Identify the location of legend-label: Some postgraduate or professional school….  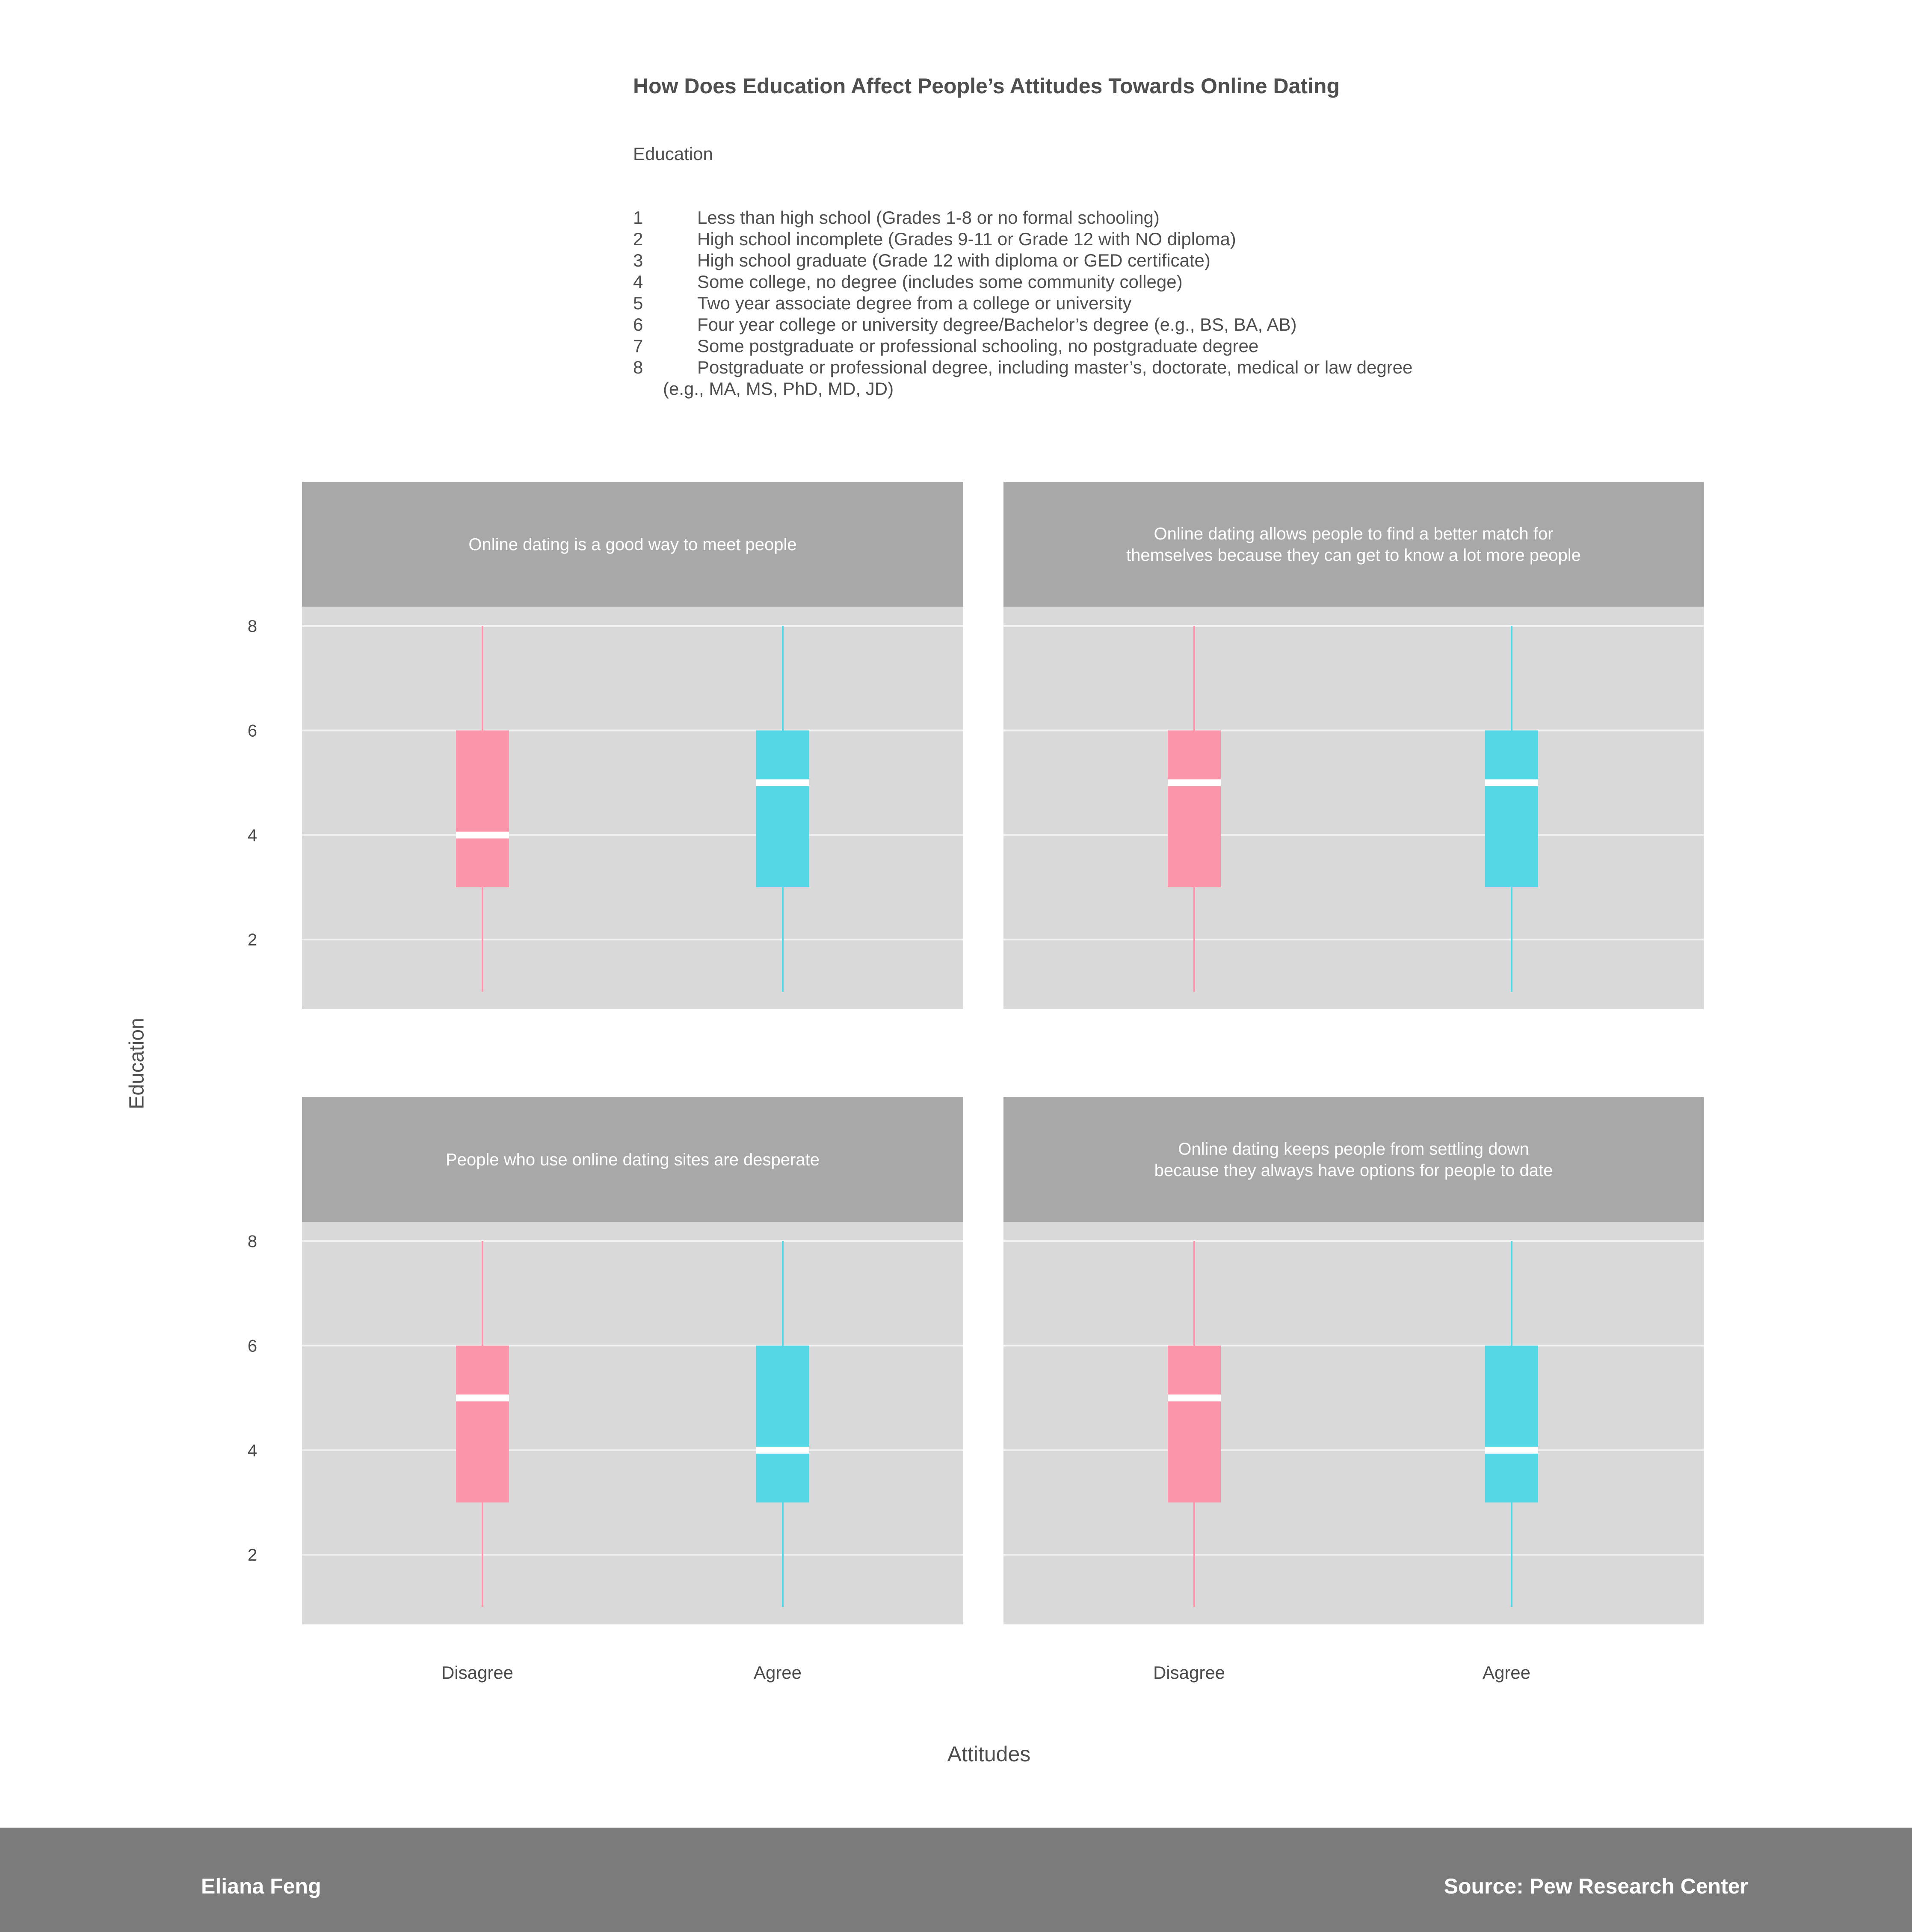
(978, 346).